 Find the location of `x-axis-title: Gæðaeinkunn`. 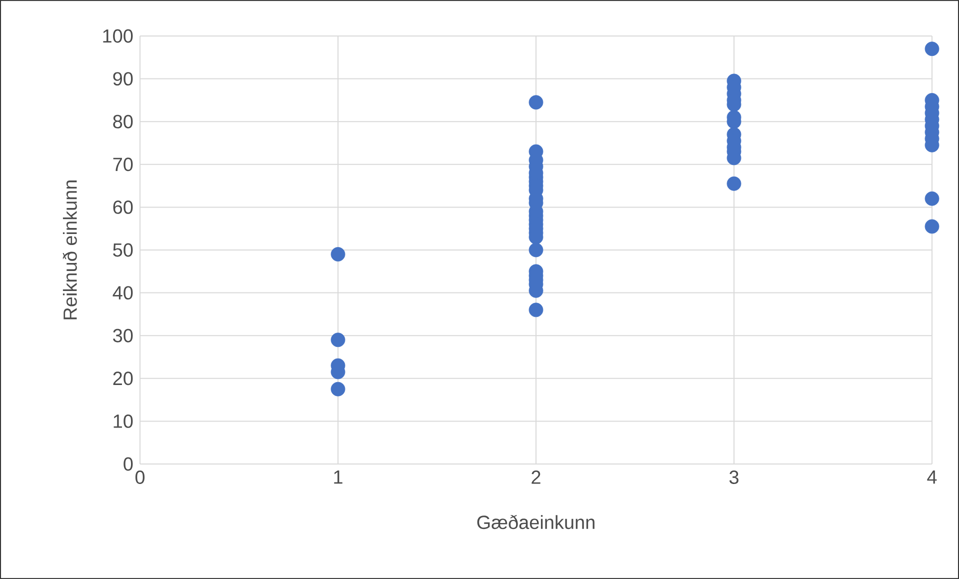

x-axis-title: Gæðaeinkunn is located at coordinates (535, 522).